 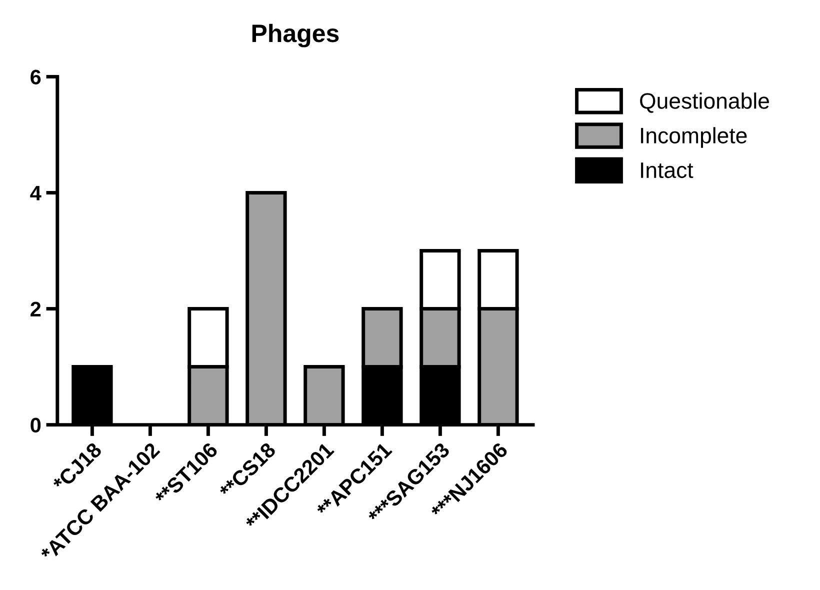 What do you see at coordinates (35, 77) in the screenshot?
I see `y-tick-label: 6` at bounding box center [35, 77].